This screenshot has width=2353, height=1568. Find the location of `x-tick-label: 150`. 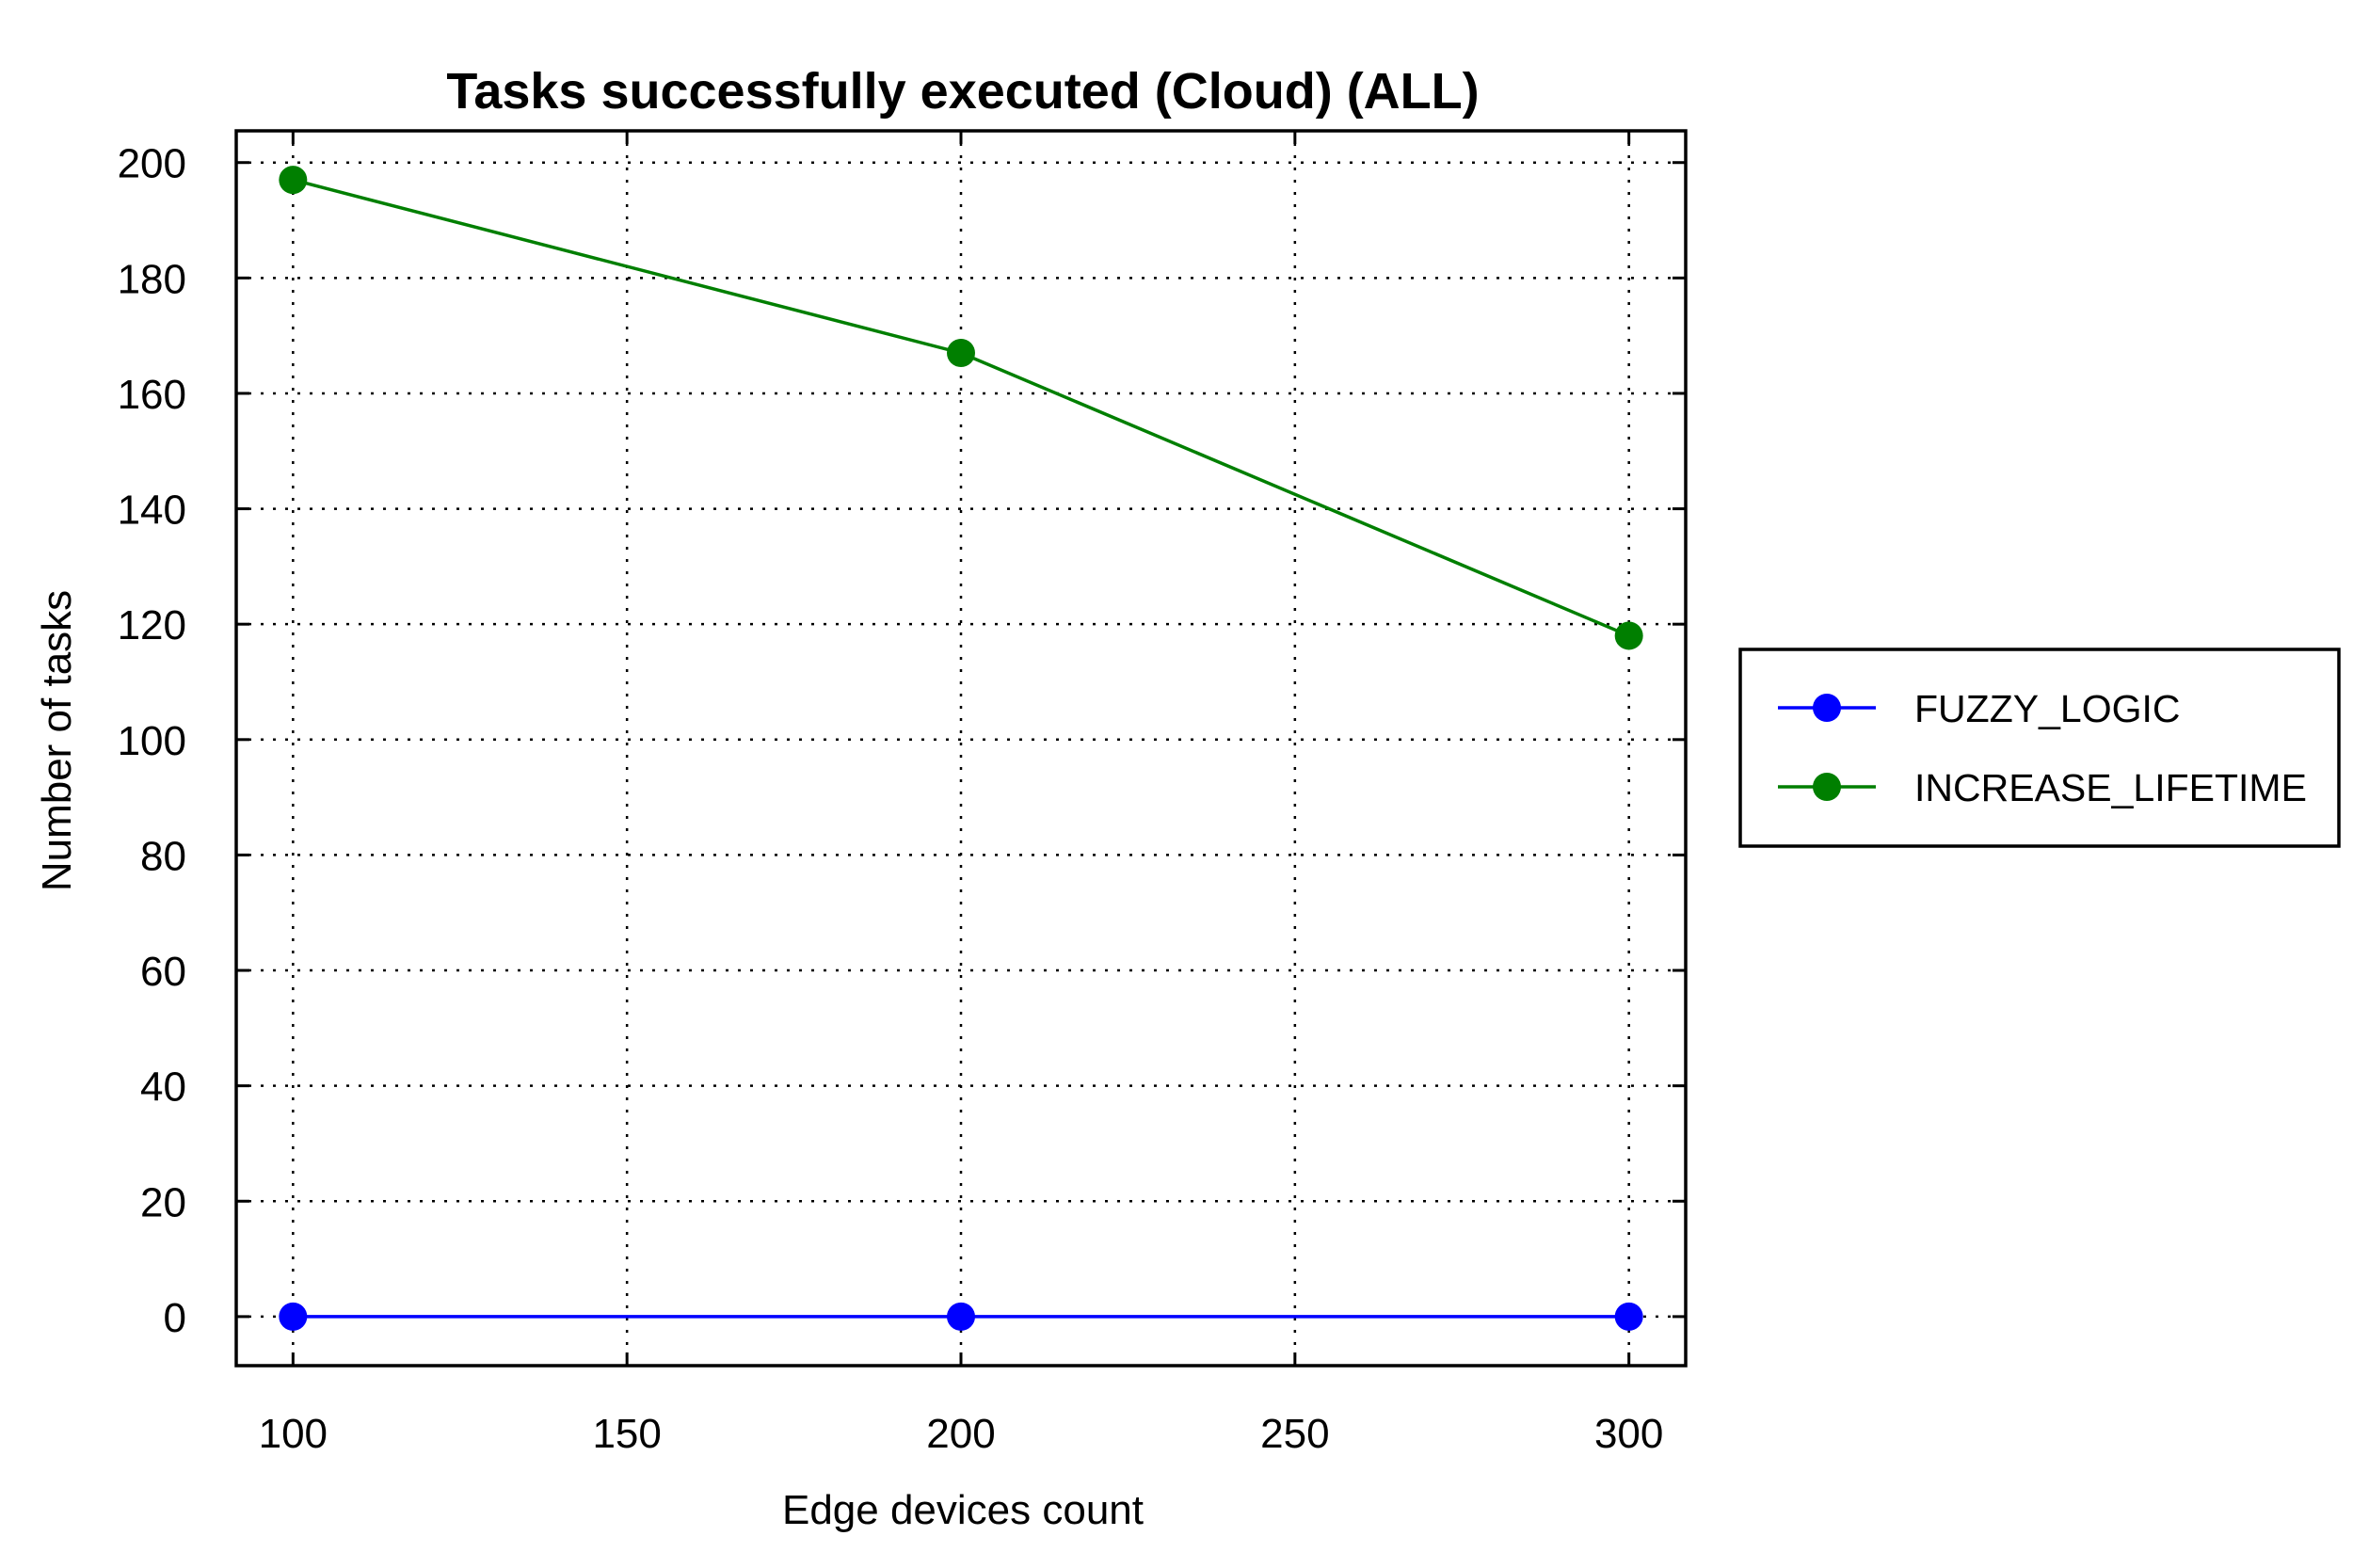

x-tick-label: 150 is located at coordinates (626, 1434).